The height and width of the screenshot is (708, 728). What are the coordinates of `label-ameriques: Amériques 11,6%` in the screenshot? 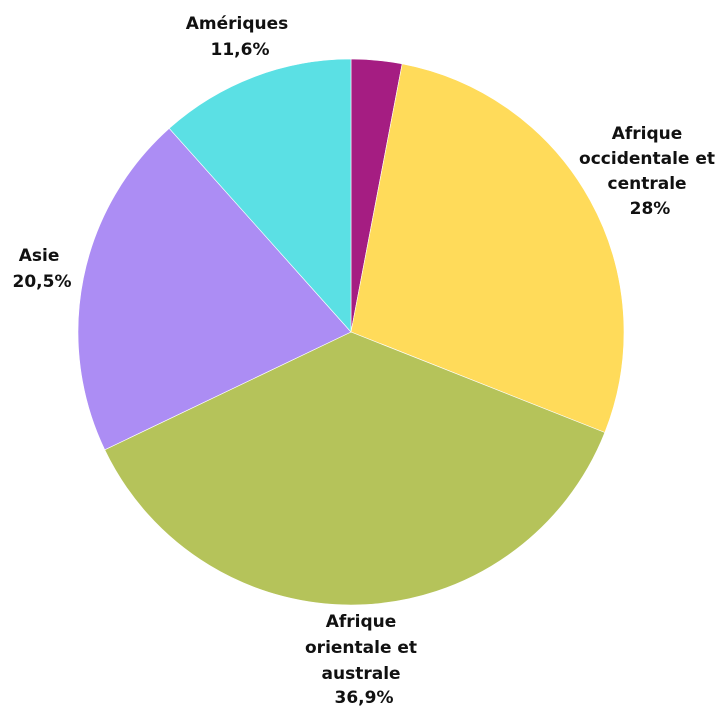 It's located at (240, 37).